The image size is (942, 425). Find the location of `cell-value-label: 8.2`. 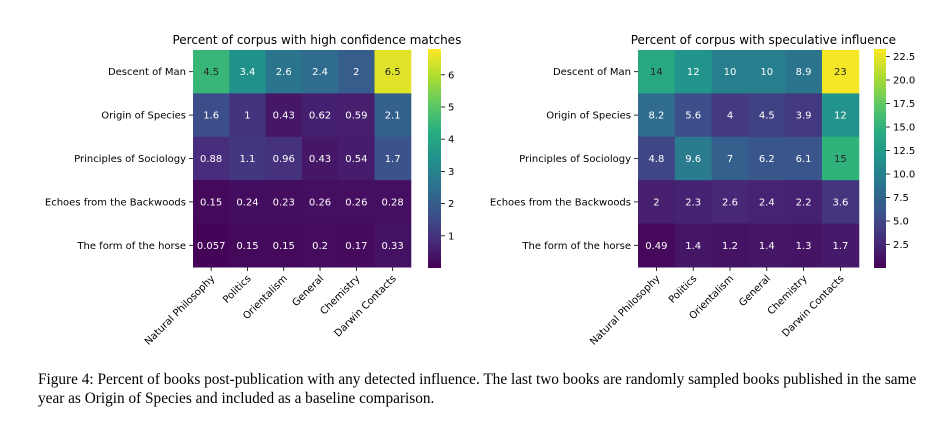

cell-value-label: 8.2 is located at coordinates (656, 116).